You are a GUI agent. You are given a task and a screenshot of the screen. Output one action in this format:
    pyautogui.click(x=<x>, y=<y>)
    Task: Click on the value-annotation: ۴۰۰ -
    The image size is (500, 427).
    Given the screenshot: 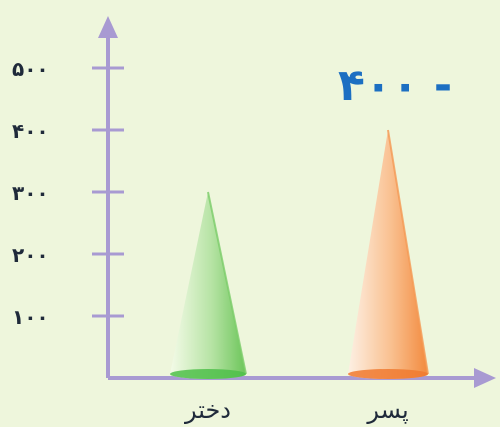 What is the action you would take?
    pyautogui.click(x=395, y=85)
    